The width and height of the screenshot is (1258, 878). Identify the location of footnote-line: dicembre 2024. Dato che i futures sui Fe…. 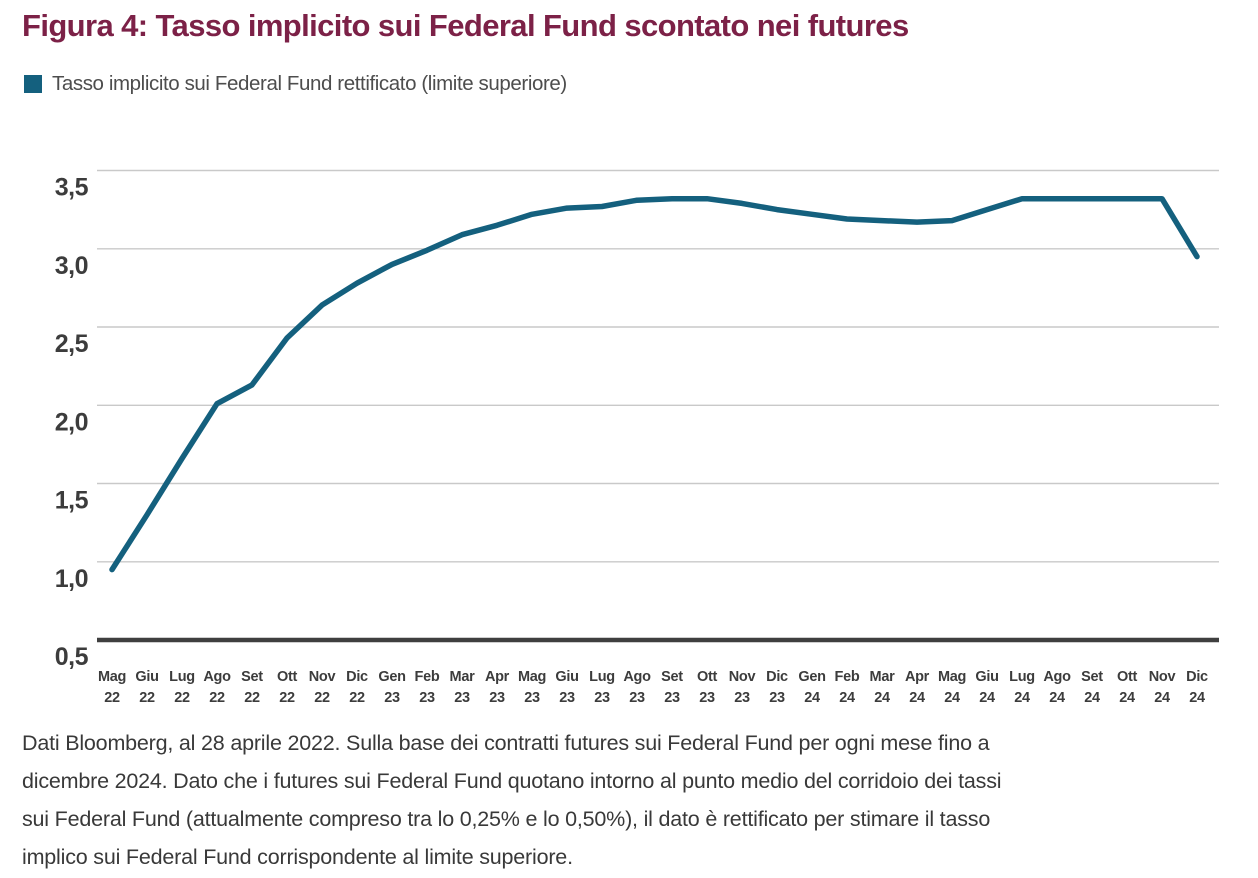
(512, 781).